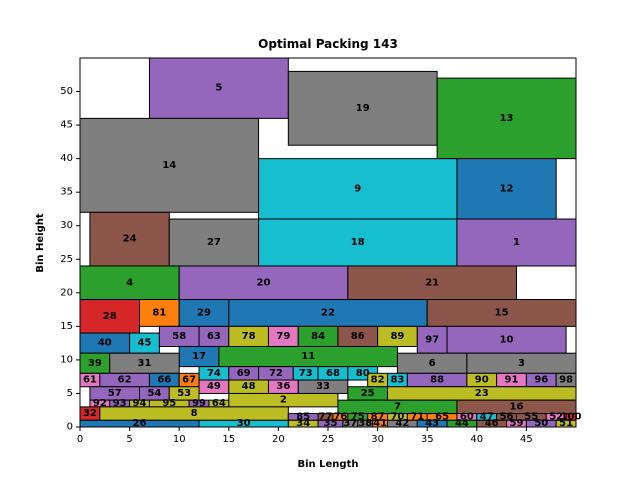 This screenshot has width=640, height=480. Describe the element at coordinates (476, 439) in the screenshot. I see `x-tick-label: 40` at that location.